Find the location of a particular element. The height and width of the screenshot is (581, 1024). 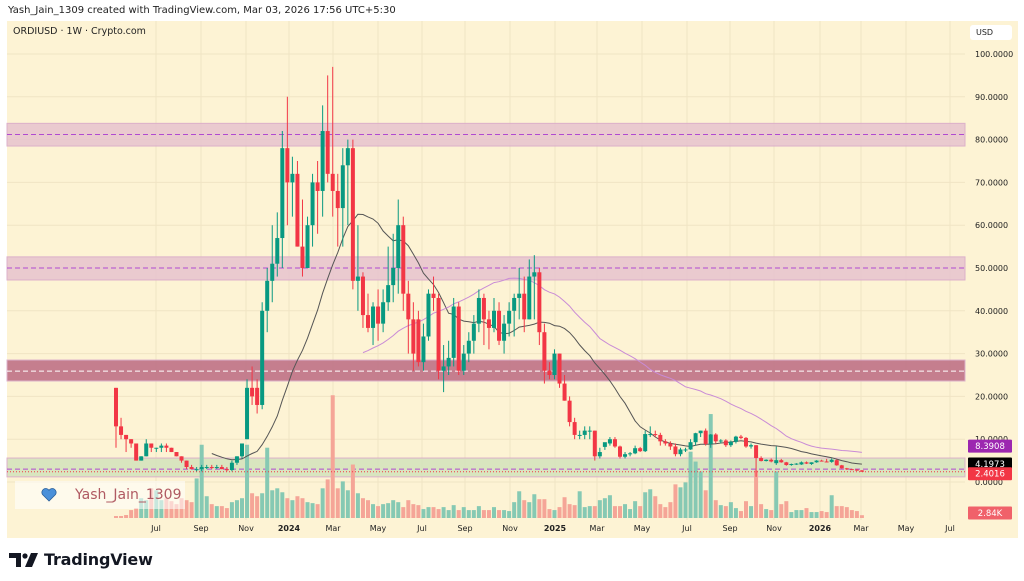

symbol-legend: ORDIUSD · 1W · Crypto.com is located at coordinates (79, 31).